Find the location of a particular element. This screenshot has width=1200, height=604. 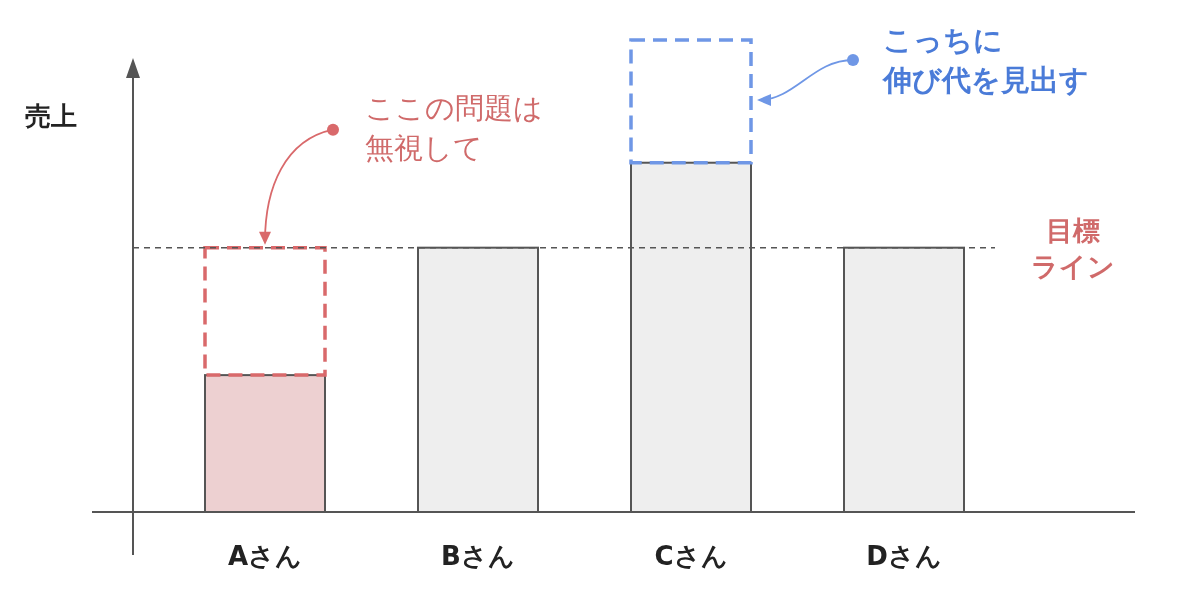

annotation: ここの問題は無視して is located at coordinates (454, 127).